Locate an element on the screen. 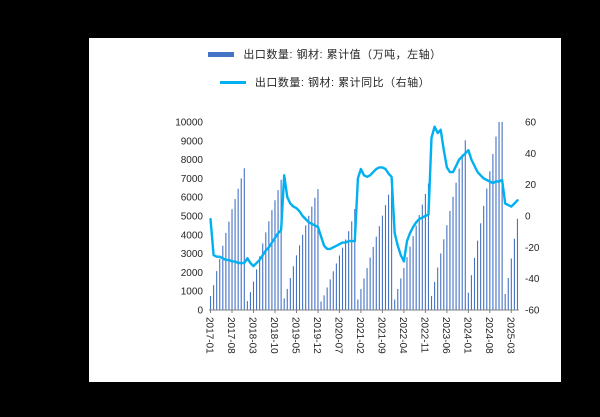 Image resolution: width=600 pixels, height=417 pixels. right-axis-tick-label: 40 is located at coordinates (531, 154).